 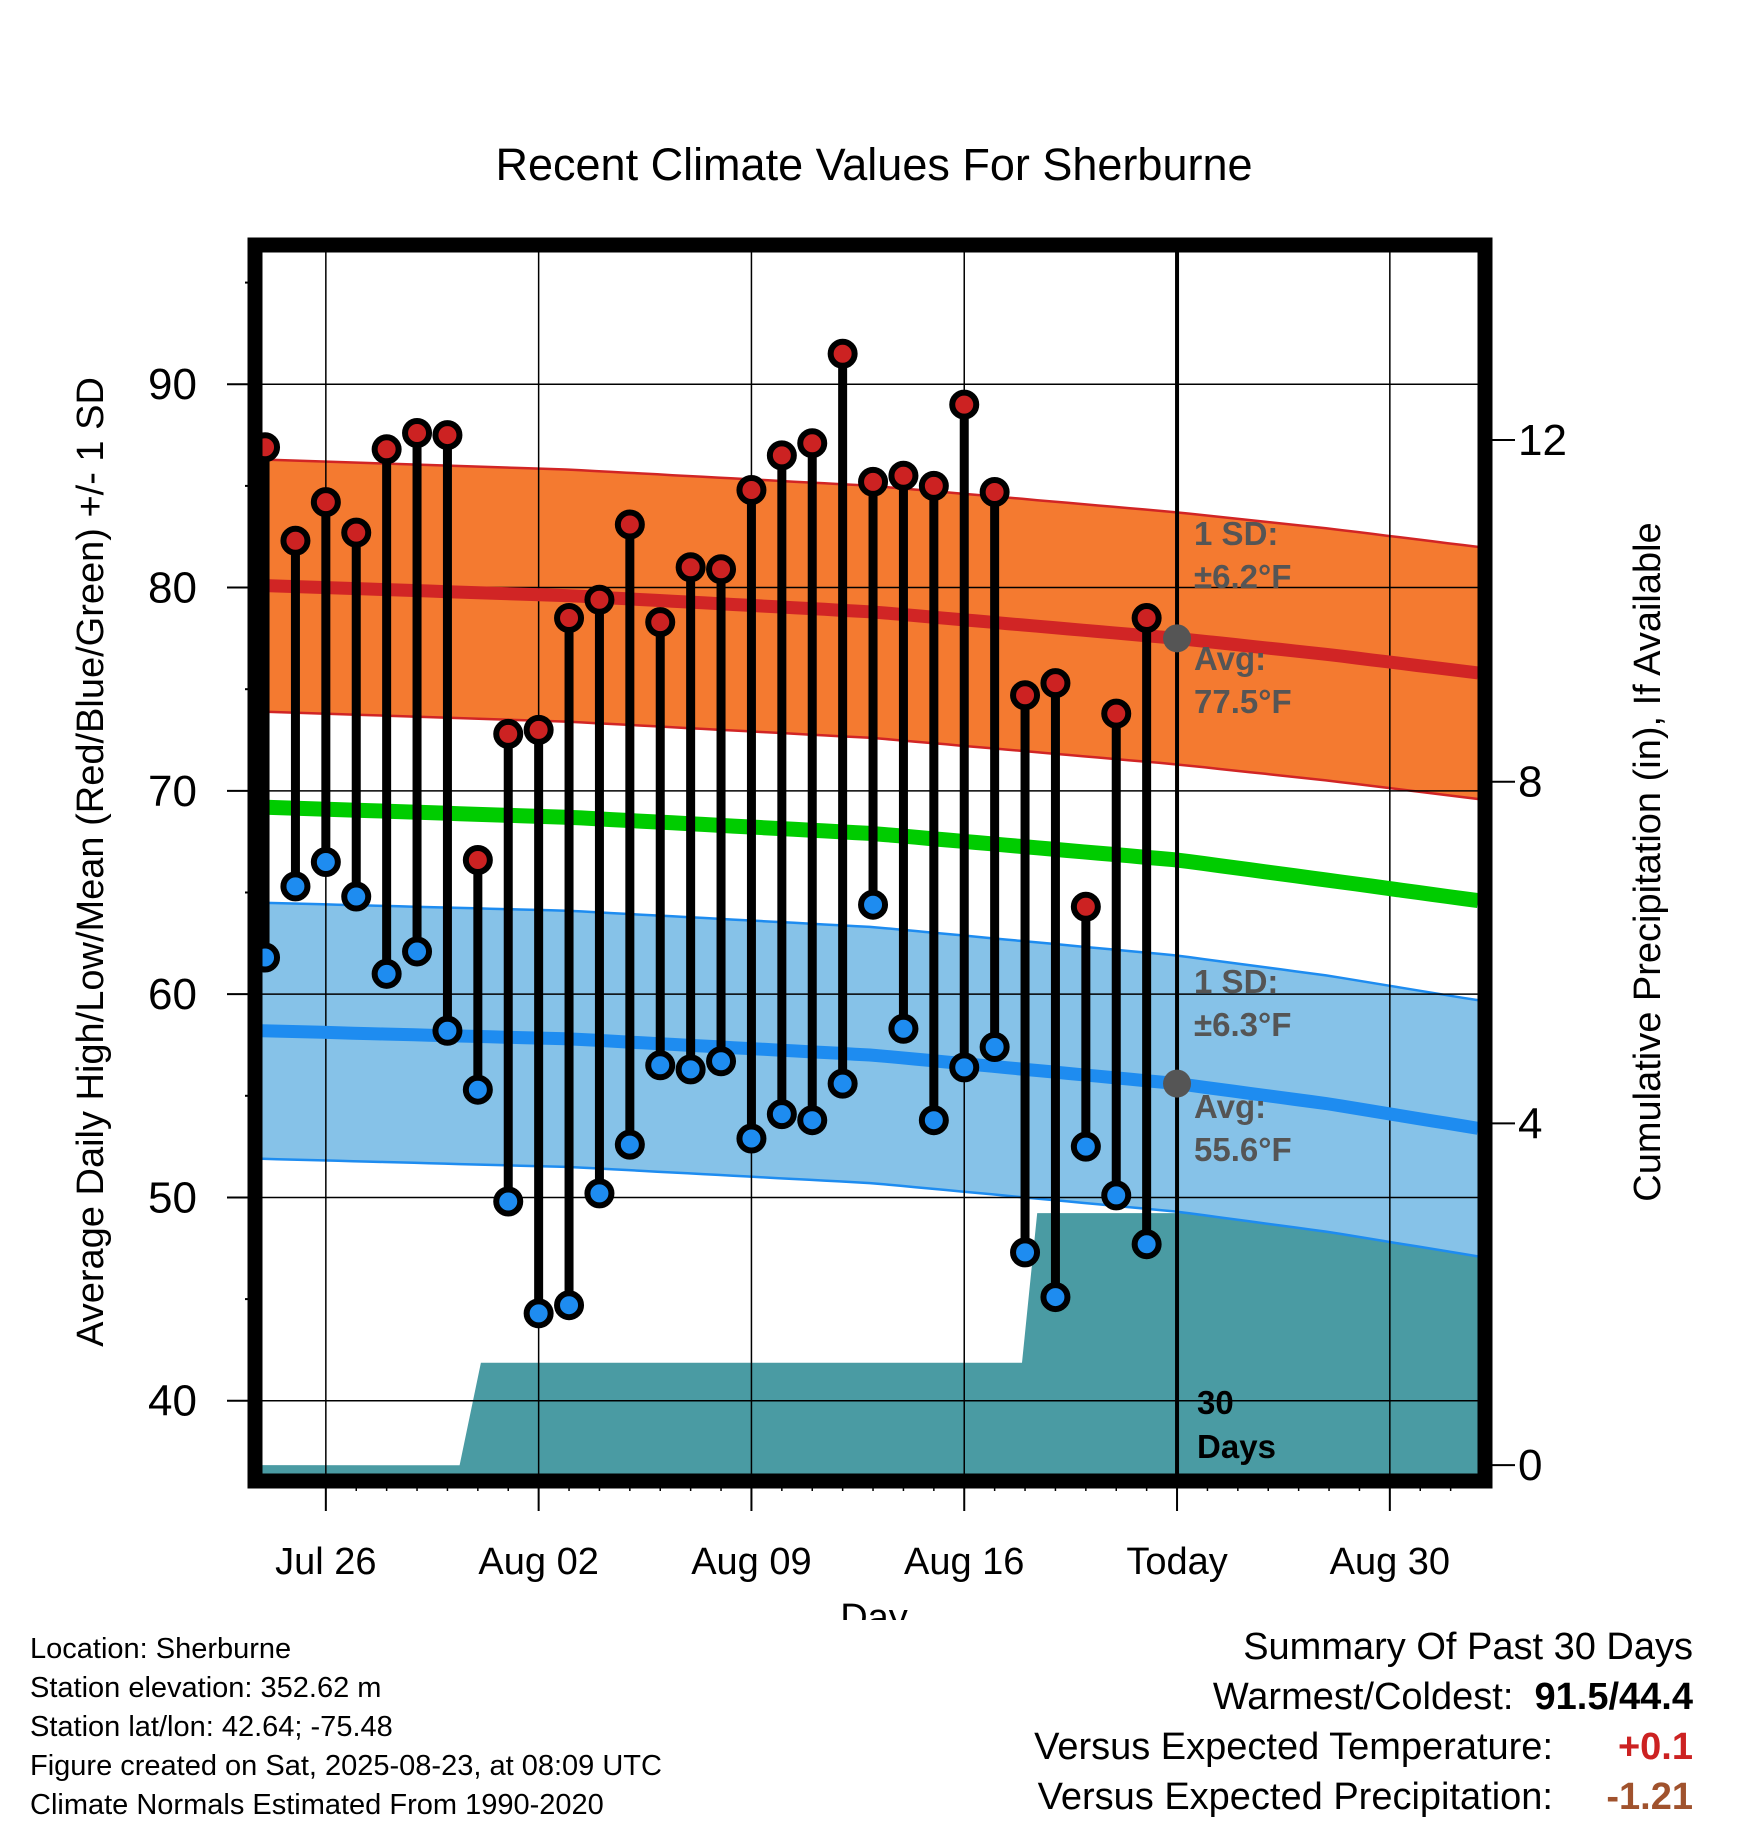 I want to click on x-tick-label: Aug 30, so click(x=1390, y=1562).